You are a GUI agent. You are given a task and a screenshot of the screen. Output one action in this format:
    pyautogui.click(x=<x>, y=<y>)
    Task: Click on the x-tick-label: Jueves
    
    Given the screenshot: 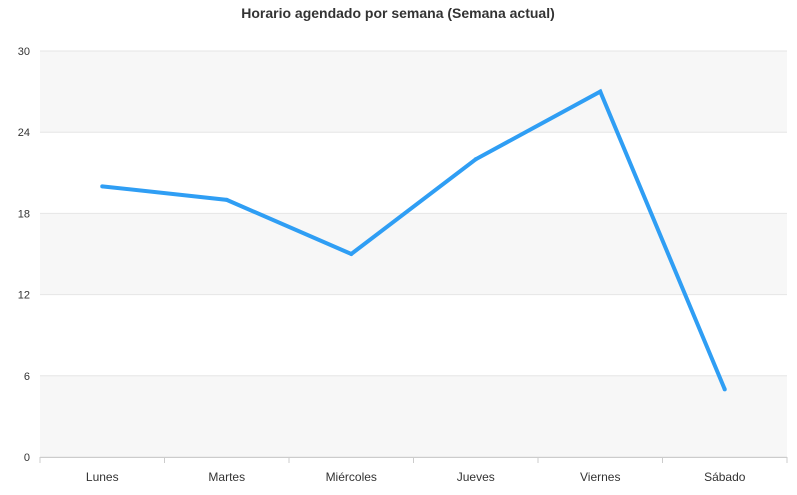 What is the action you would take?
    pyautogui.click(x=476, y=477)
    